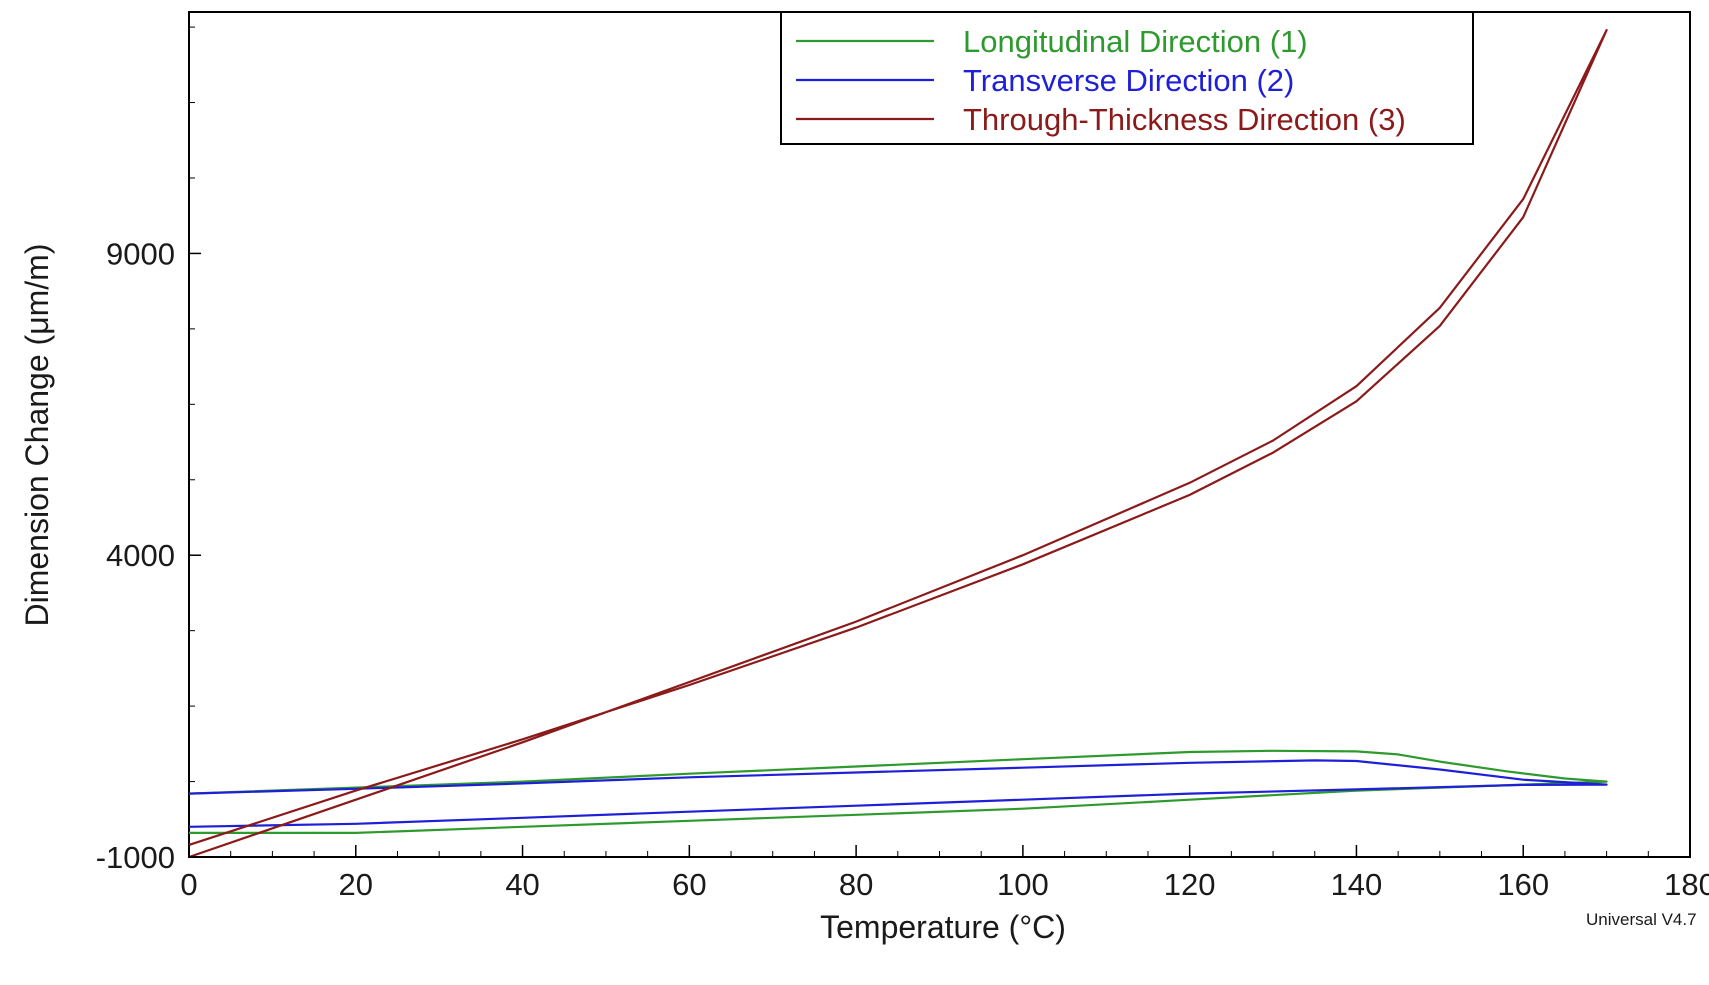 This screenshot has width=1709, height=985. Describe the element at coordinates (1190, 884) in the screenshot. I see `x-tick-label: 120` at that location.